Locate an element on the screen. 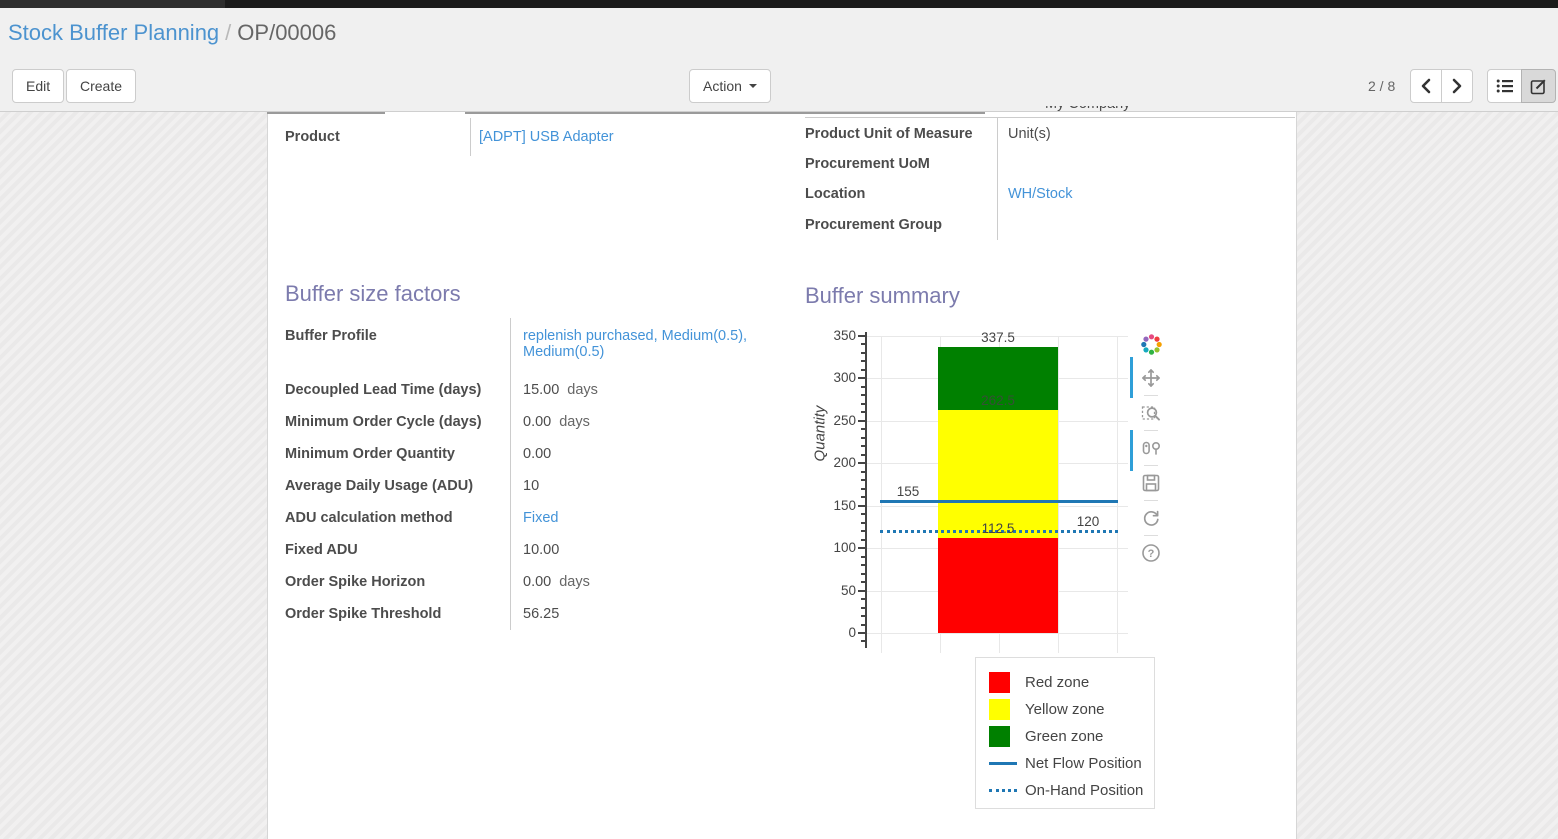 The image size is (1558, 839). field-row-location: Location WH/Stock is located at coordinates (1051, 194).